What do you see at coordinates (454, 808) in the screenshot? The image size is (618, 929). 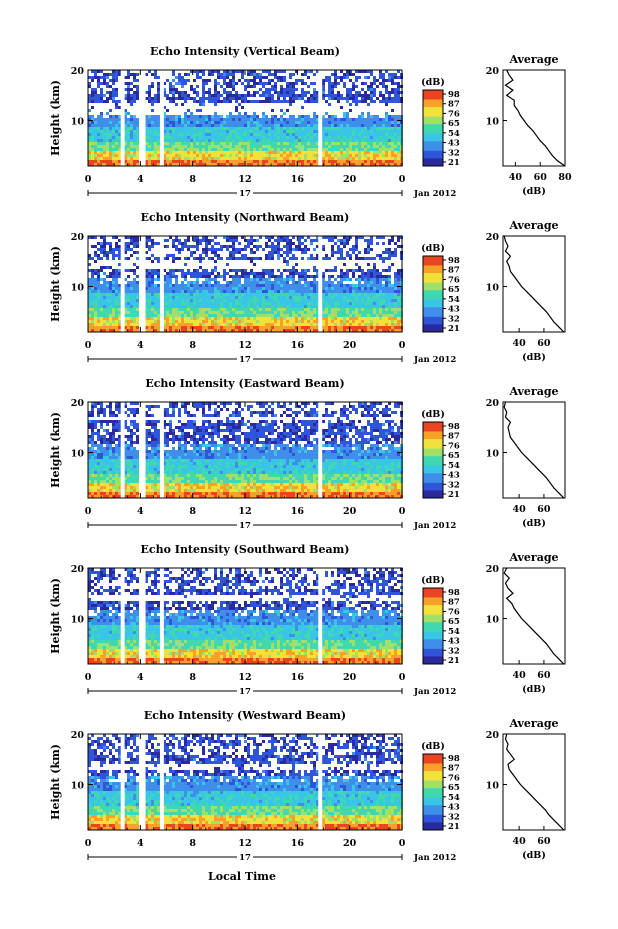 I see `colorbar-tick-label: 43` at bounding box center [454, 808].